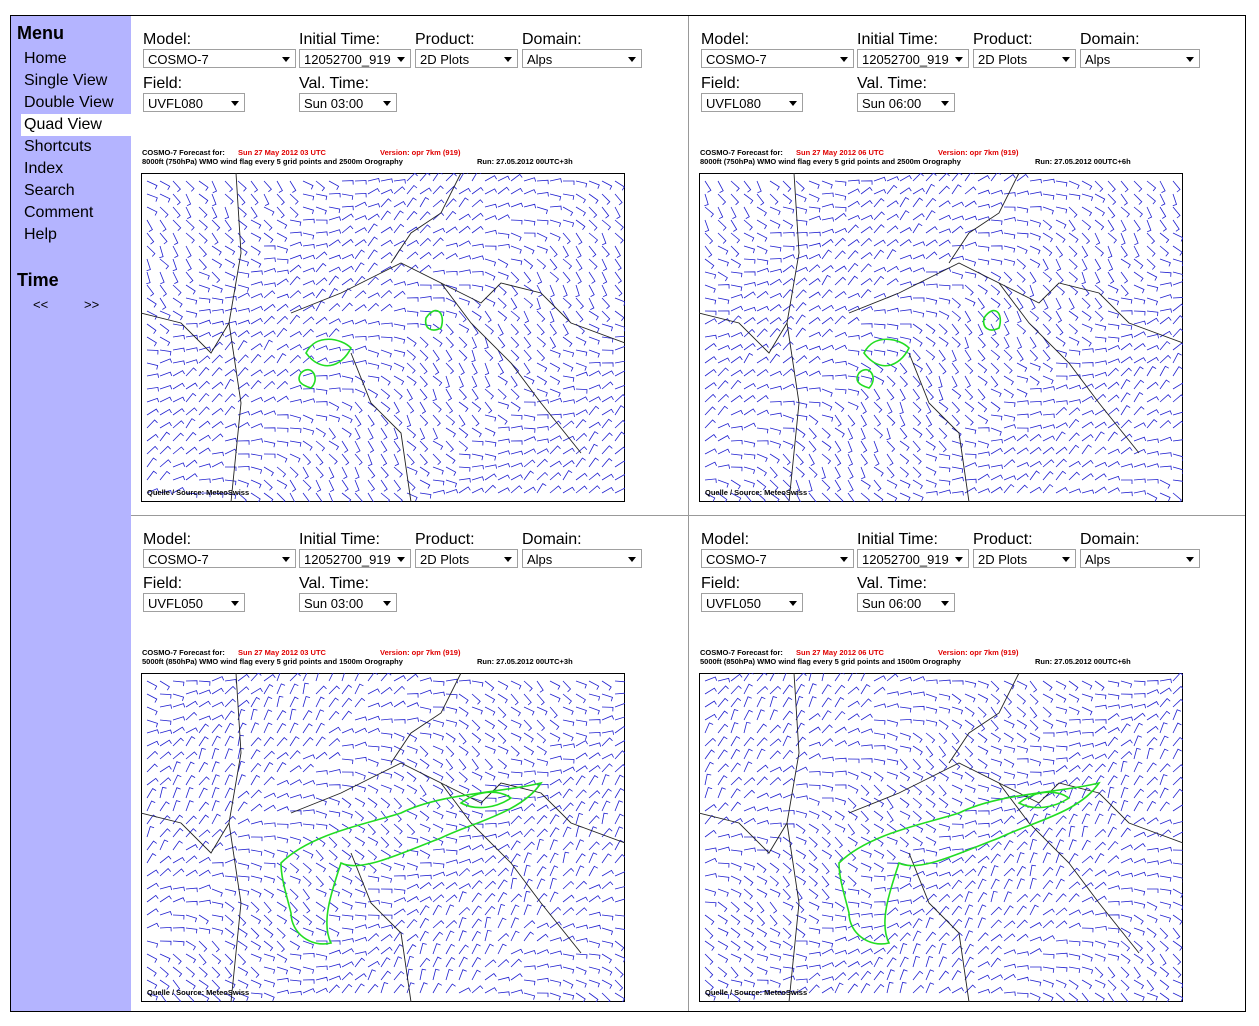 Image resolution: width=1259 pixels, height=1026 pixels. Describe the element at coordinates (76, 125) in the screenshot. I see `menu-item: Quad View` at that location.